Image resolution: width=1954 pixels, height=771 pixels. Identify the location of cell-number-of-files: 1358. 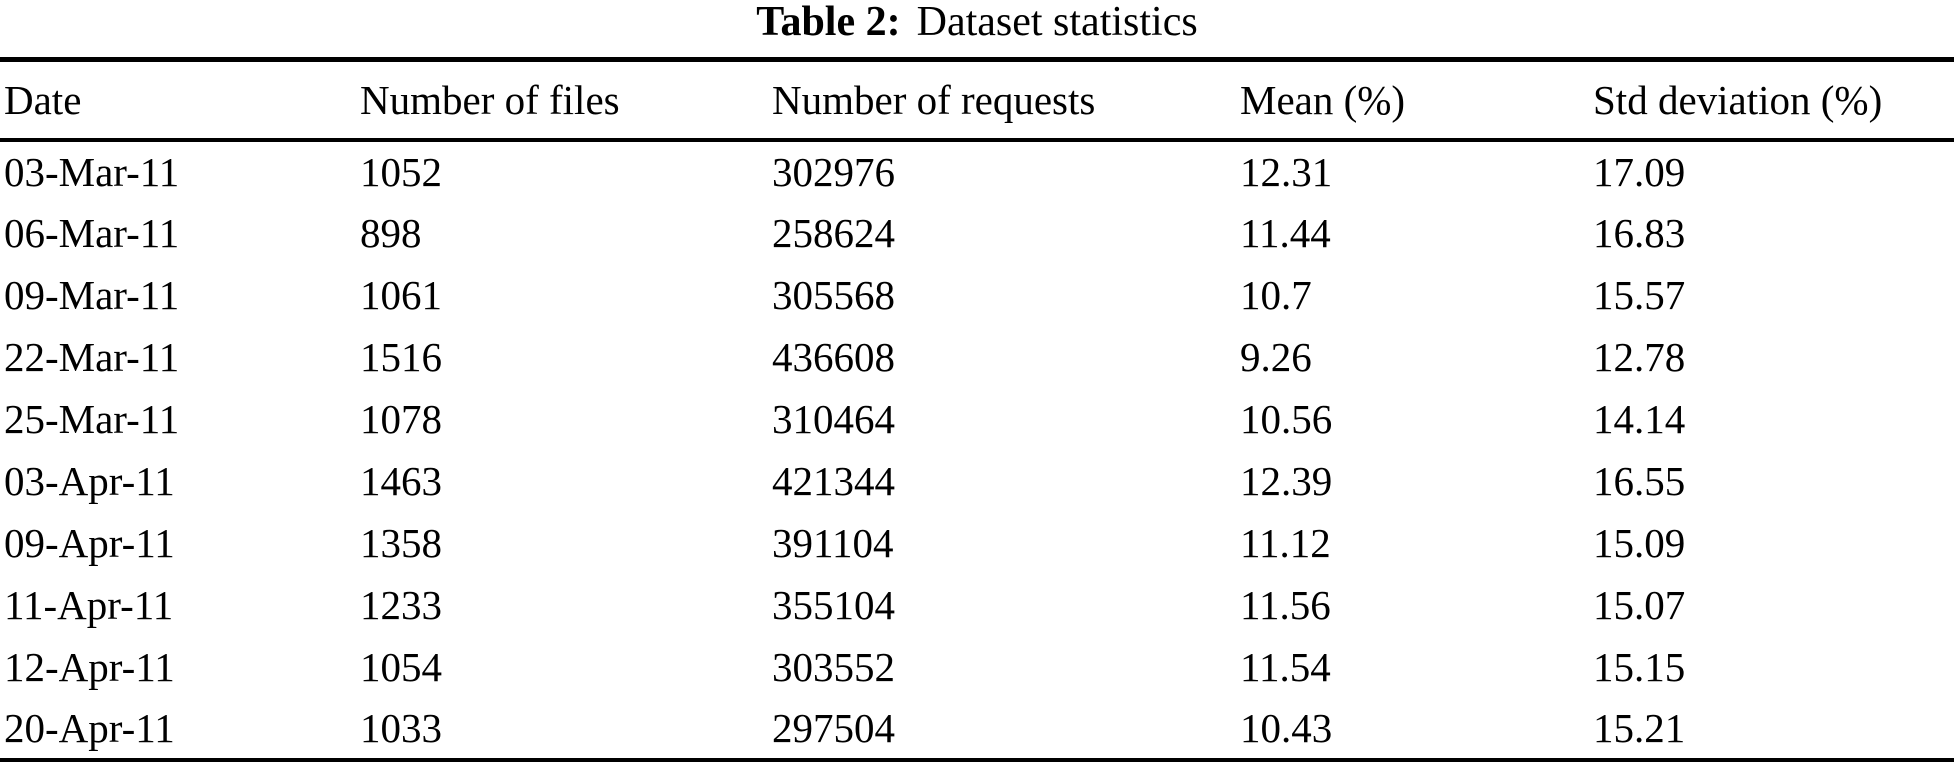
(401, 542).